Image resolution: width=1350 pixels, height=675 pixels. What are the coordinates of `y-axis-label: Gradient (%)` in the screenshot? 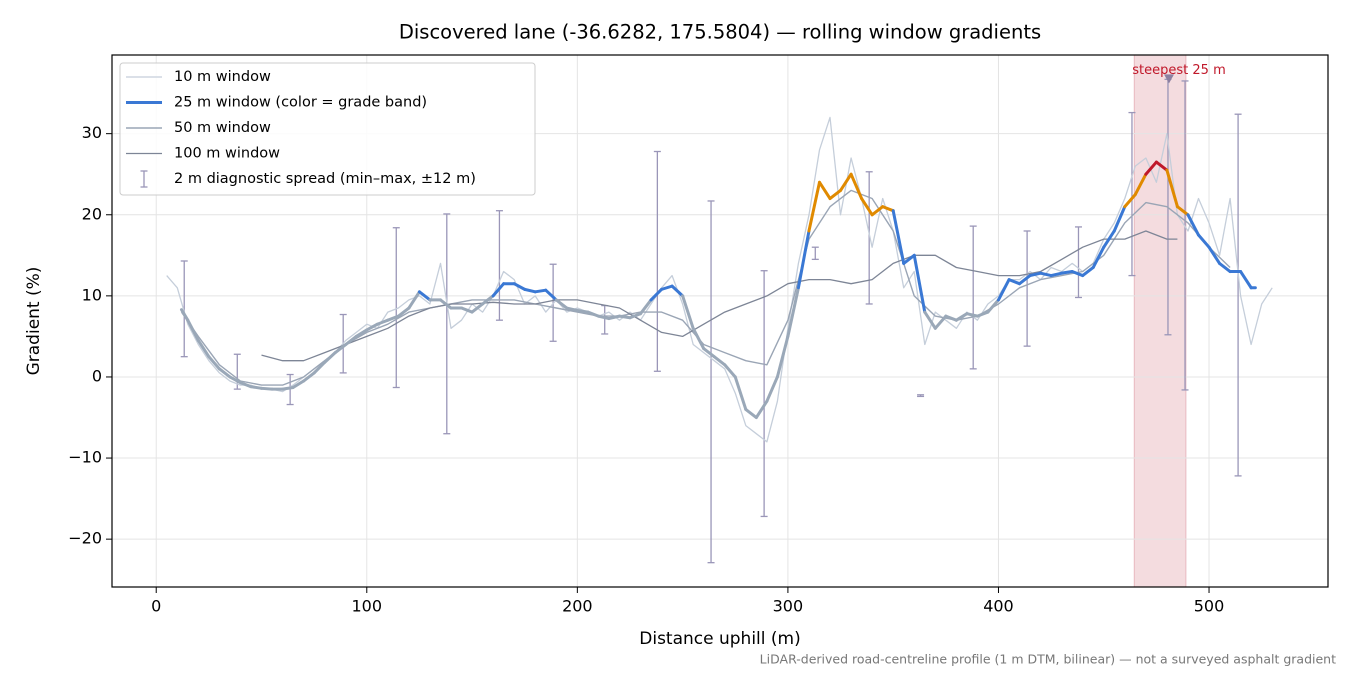 It's located at (34, 321).